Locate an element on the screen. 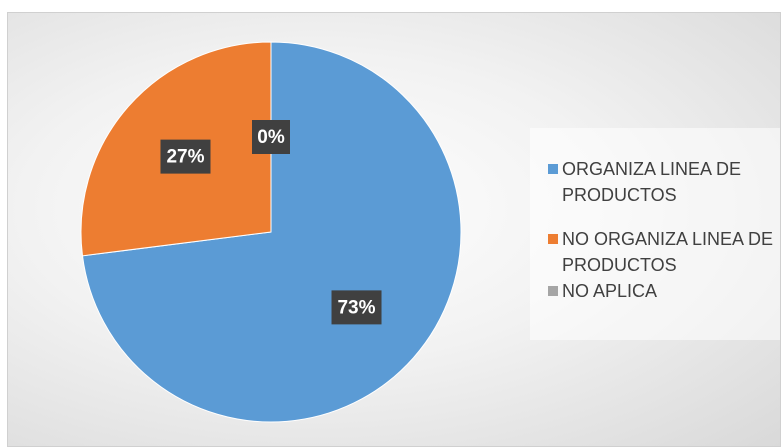 The height and width of the screenshot is (448, 782). data-label: 27% is located at coordinates (185, 157).